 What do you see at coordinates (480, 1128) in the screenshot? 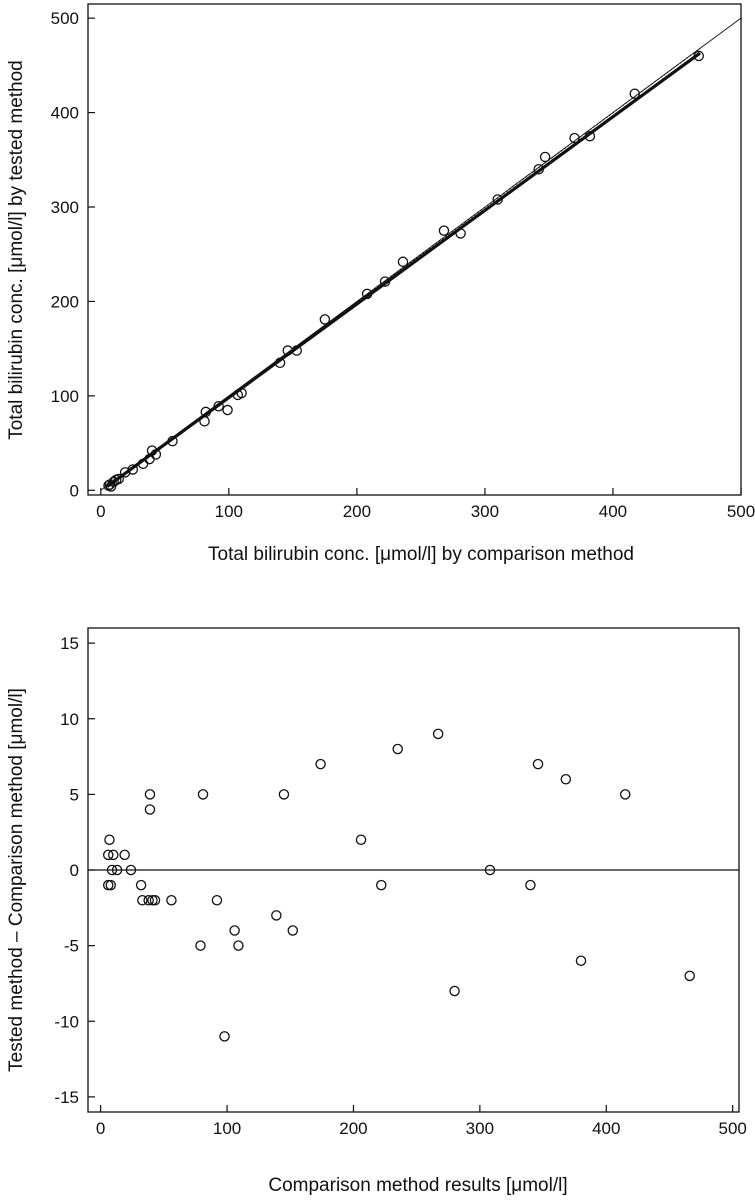
I see `x-tick-label-bottom: 300` at bounding box center [480, 1128].